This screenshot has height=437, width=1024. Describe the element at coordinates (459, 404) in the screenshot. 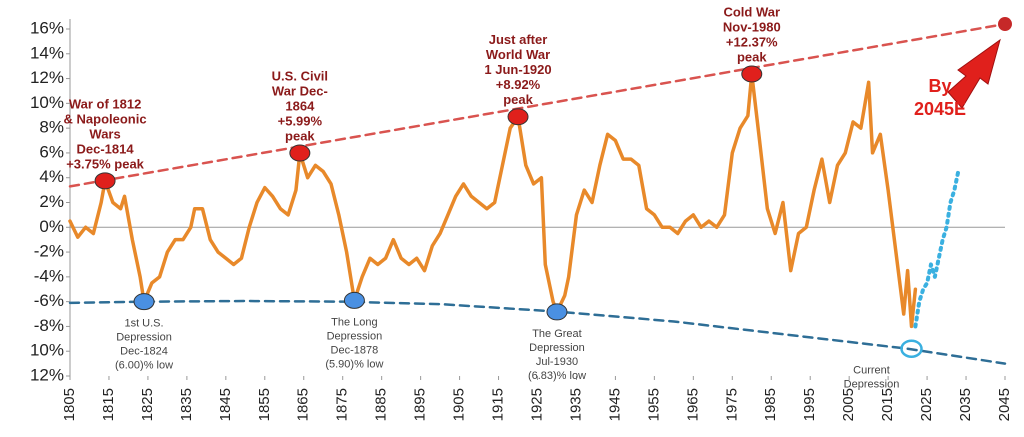

I see `x-tick-label: 1905` at that location.